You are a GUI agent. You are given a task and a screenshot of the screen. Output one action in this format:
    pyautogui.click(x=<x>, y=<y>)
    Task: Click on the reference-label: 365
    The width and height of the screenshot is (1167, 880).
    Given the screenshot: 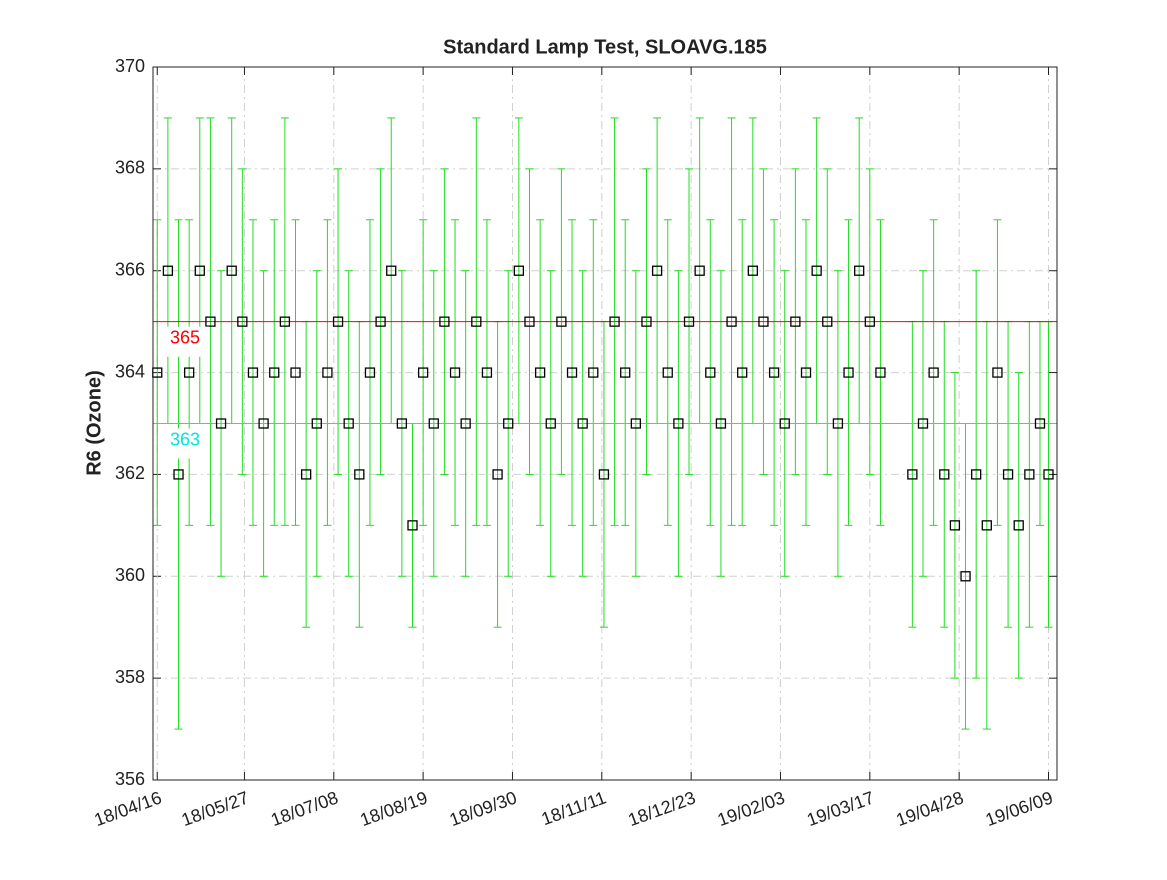 What is the action you would take?
    pyautogui.click(x=185, y=337)
    